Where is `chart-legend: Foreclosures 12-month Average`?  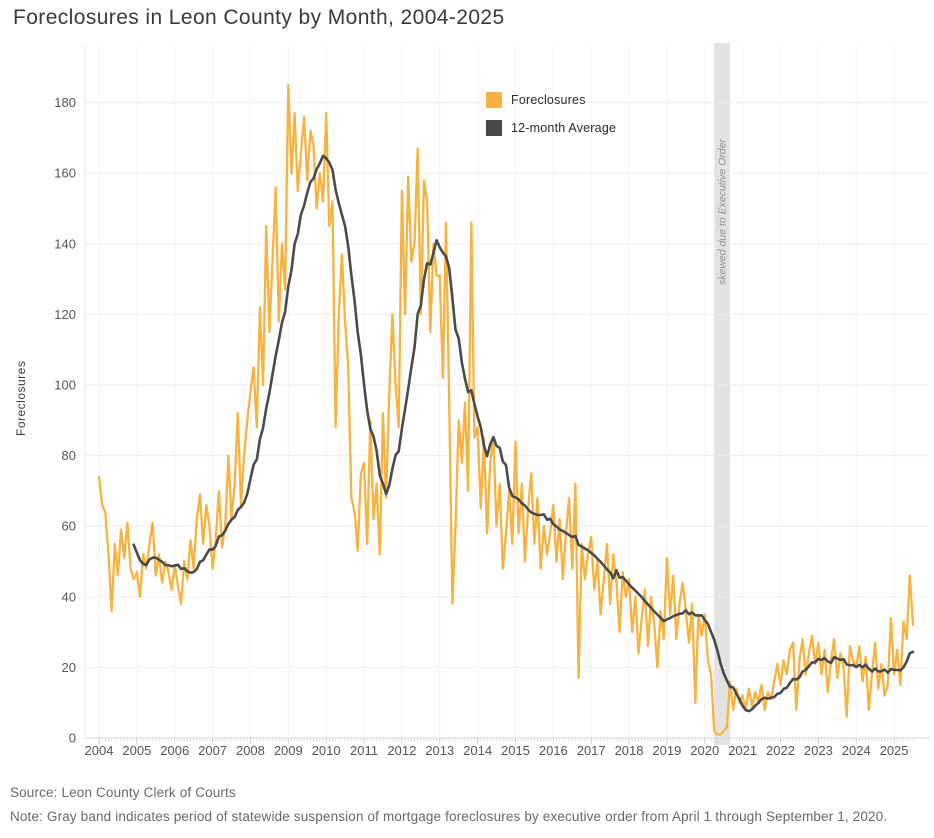 chart-legend: Foreclosures 12-month Average is located at coordinates (551, 119).